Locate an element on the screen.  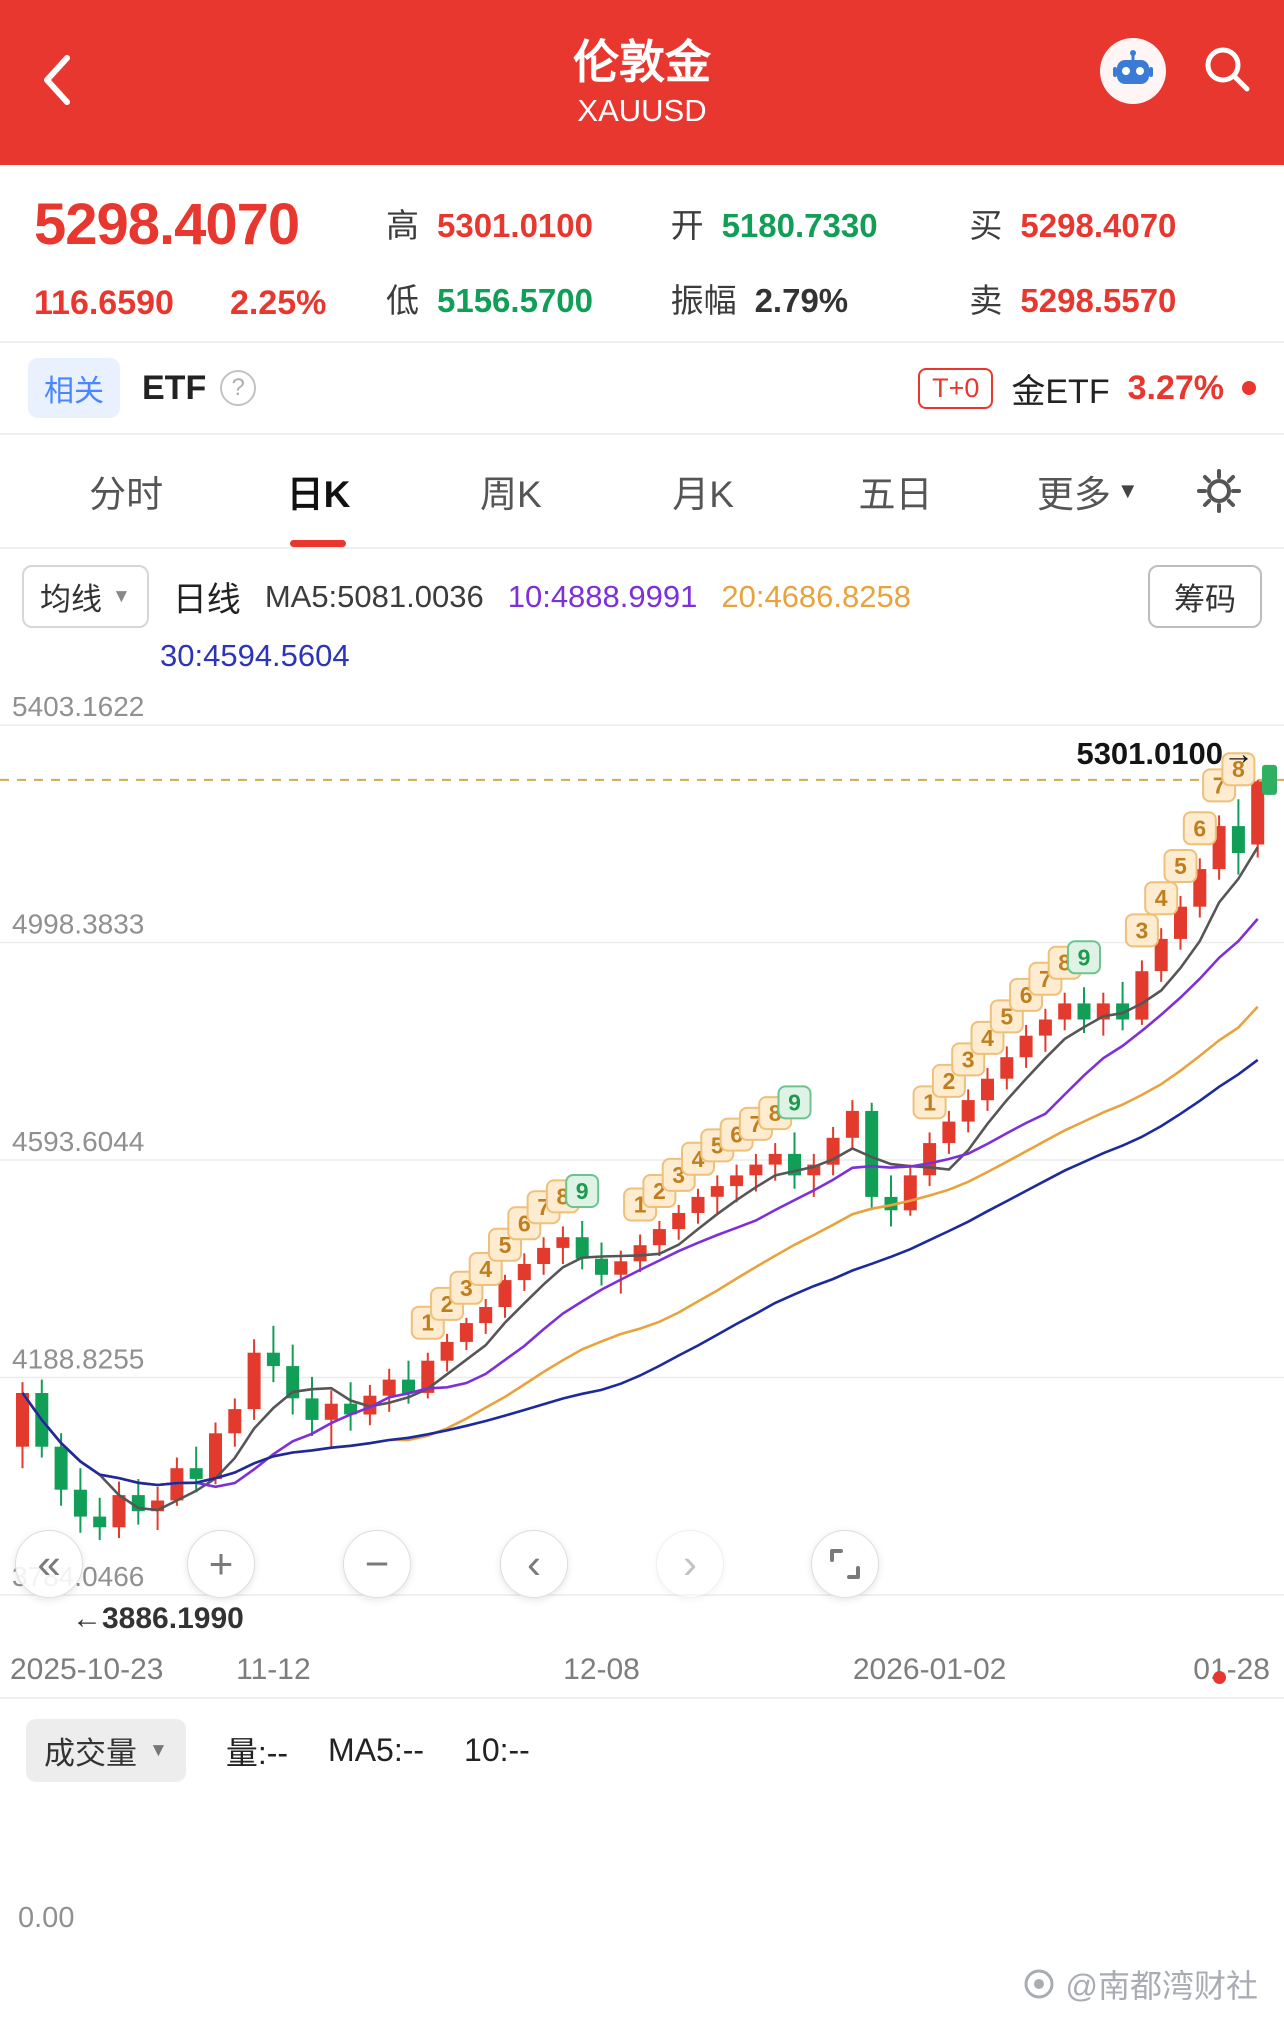
svg-text: 4593.6044 is located at coordinates (78, 1141).